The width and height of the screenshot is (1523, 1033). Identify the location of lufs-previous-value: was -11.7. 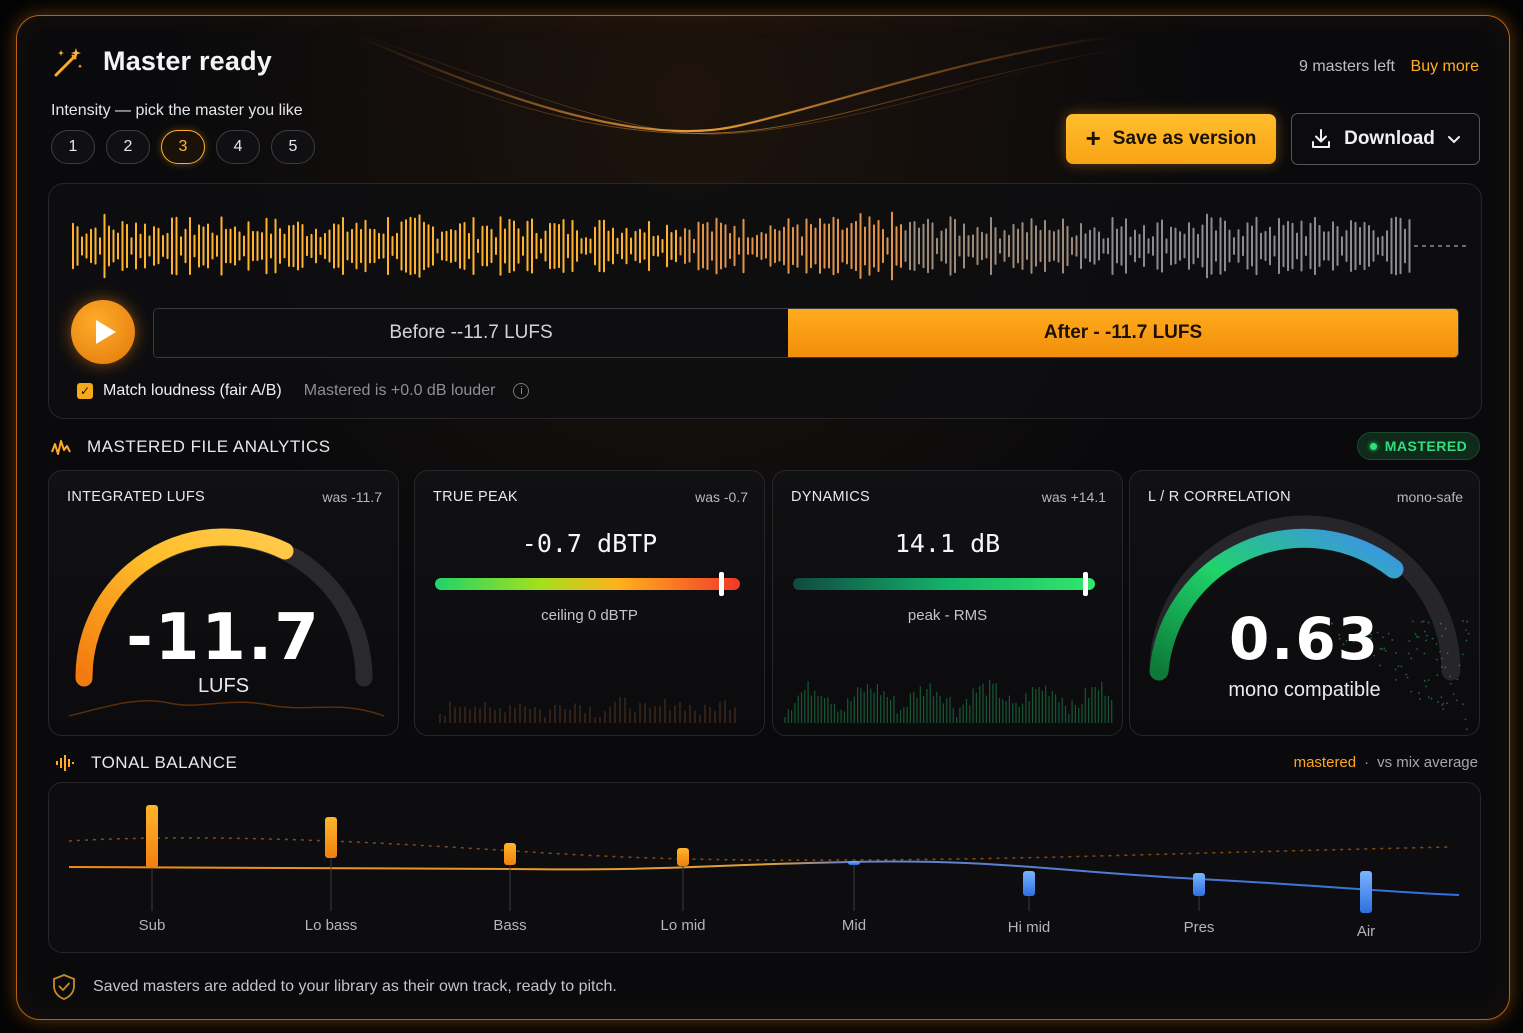
(352, 497).